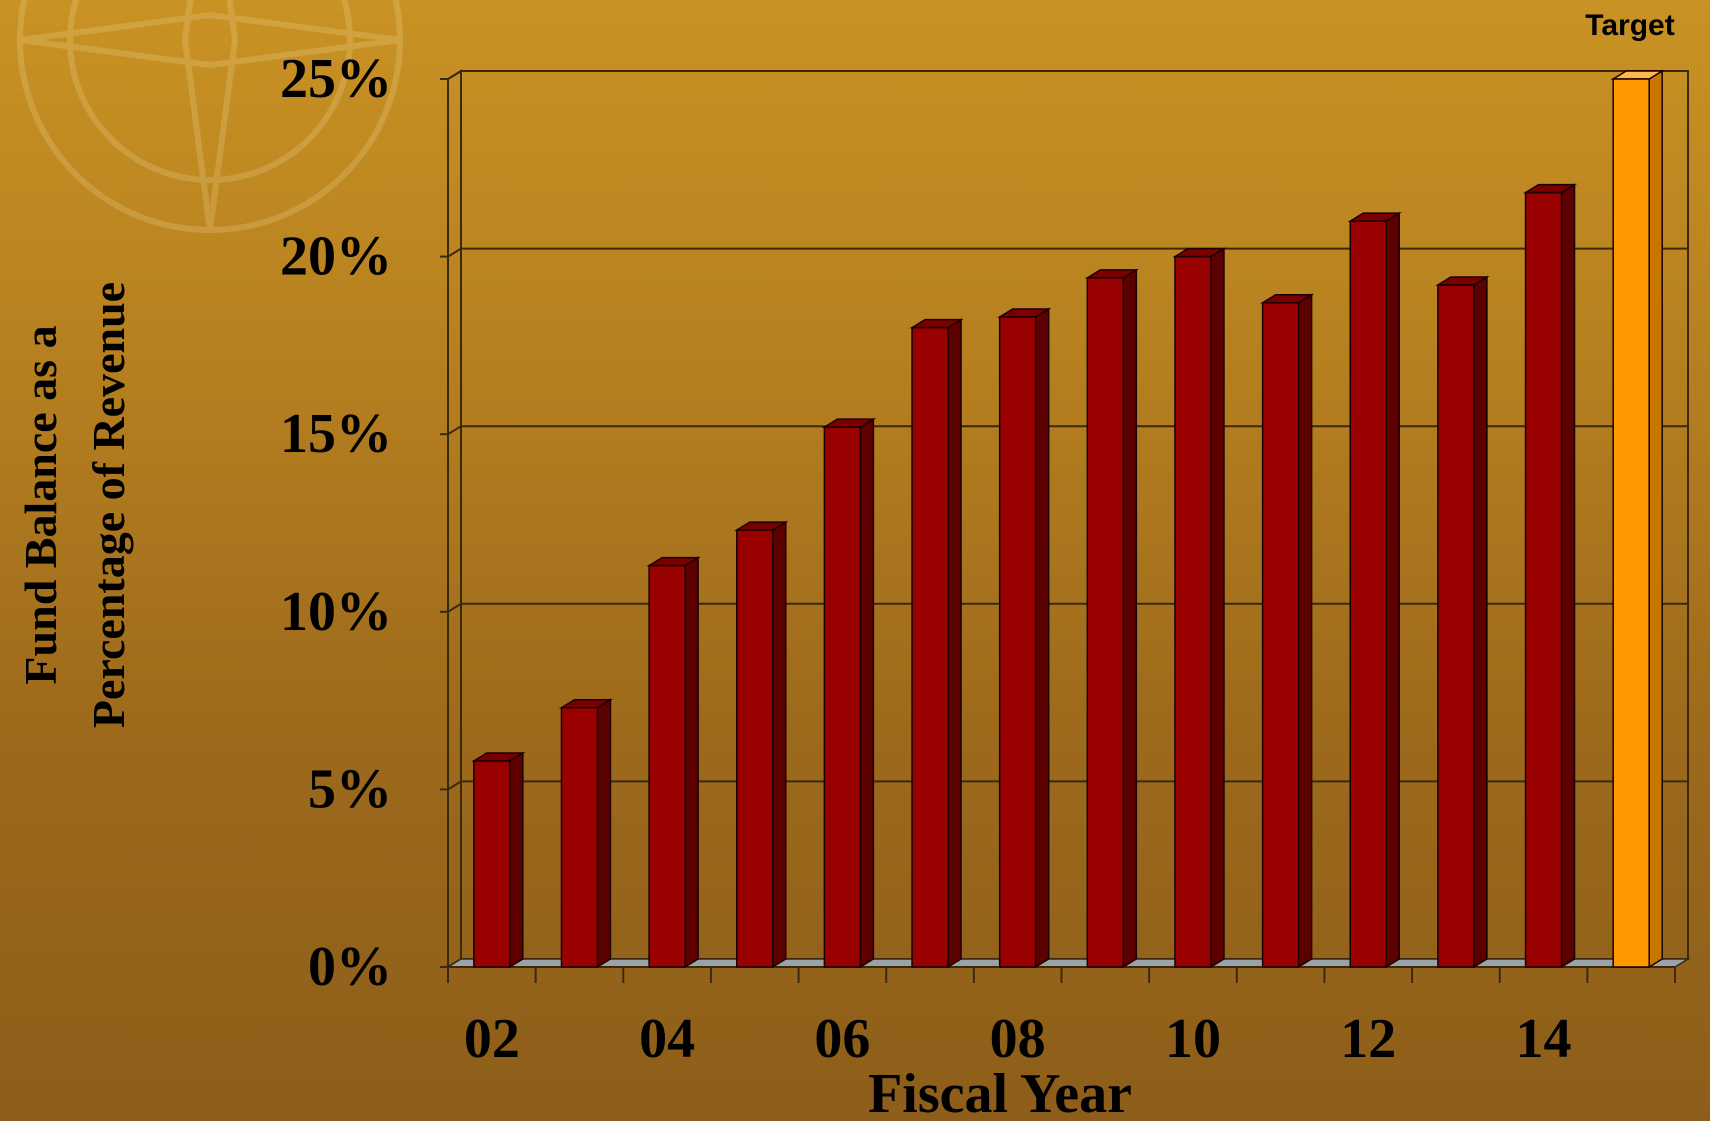 This screenshot has width=1710, height=1121. Describe the element at coordinates (454, 519) in the screenshot. I see `plot-side-wall` at that location.